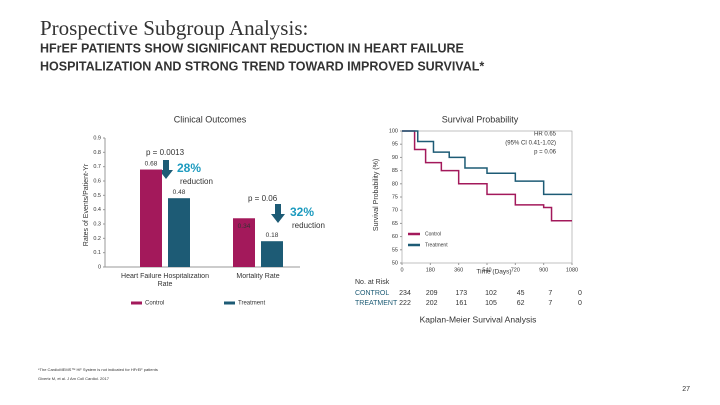 This screenshot has height=405, width=720. I want to click on x-tick-label: 540, so click(486, 270).